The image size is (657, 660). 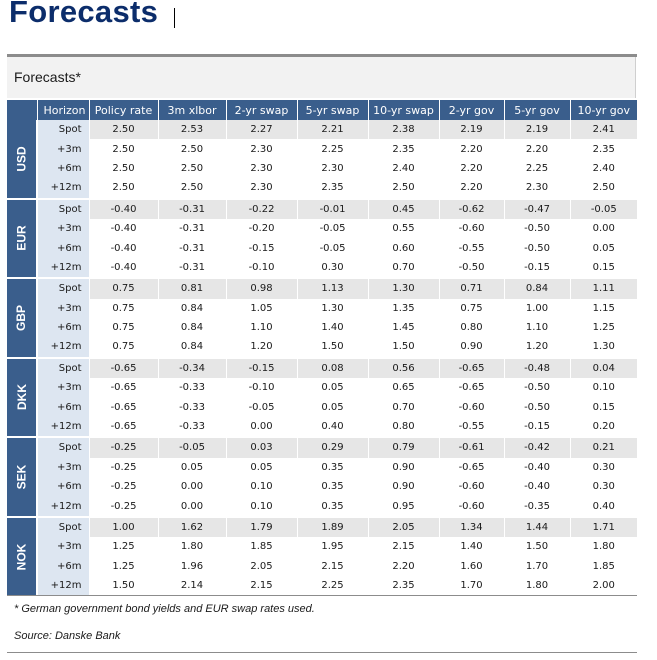 I want to click on value-cell: 1.85, so click(x=603, y=566).